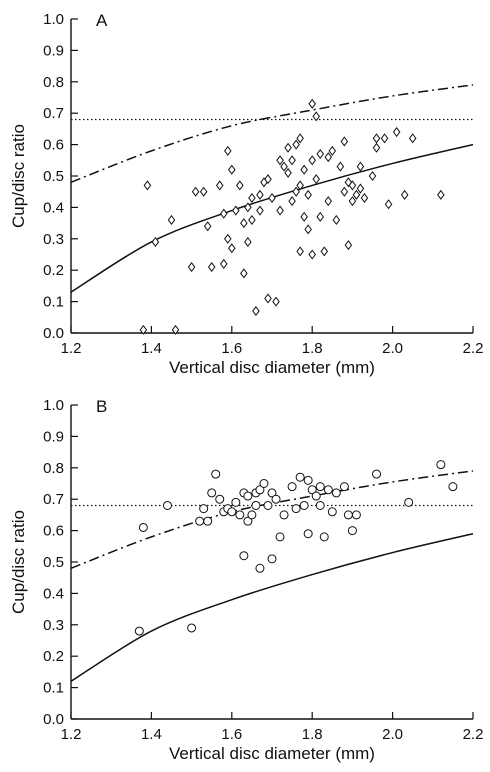 Image resolution: width=490 pixels, height=772 pixels. I want to click on x-axis-title: Vertical disc diameter (mm), so click(272, 367).